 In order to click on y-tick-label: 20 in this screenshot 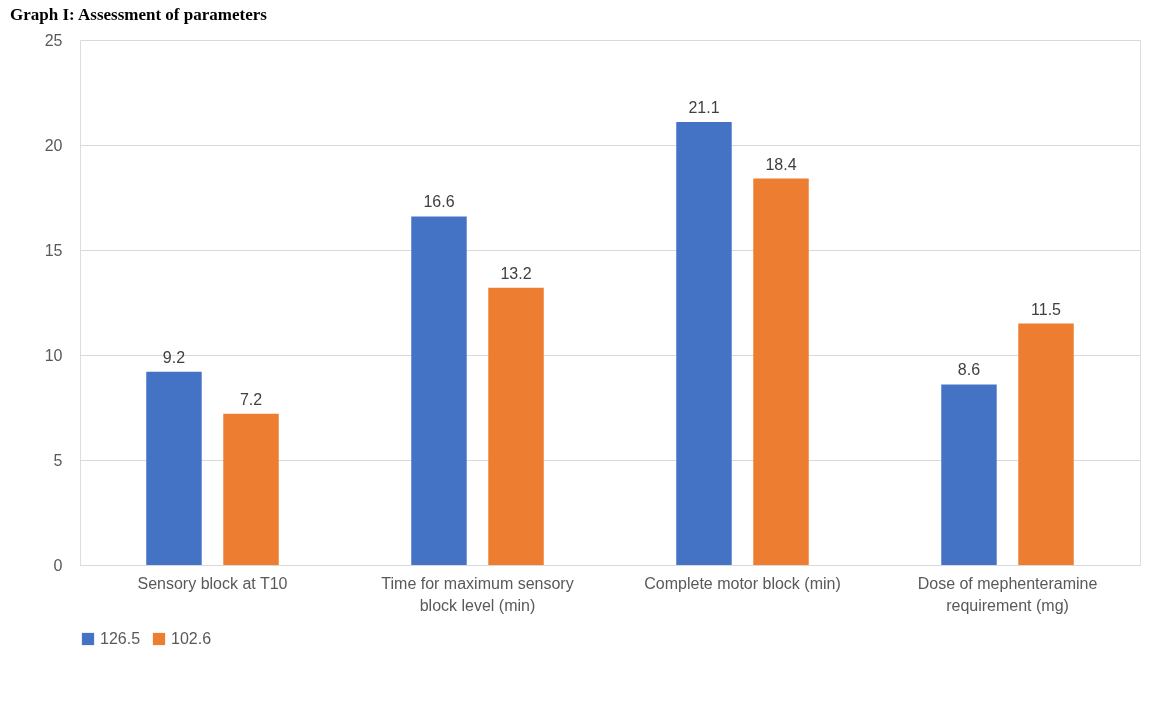, I will do `click(53, 145)`.